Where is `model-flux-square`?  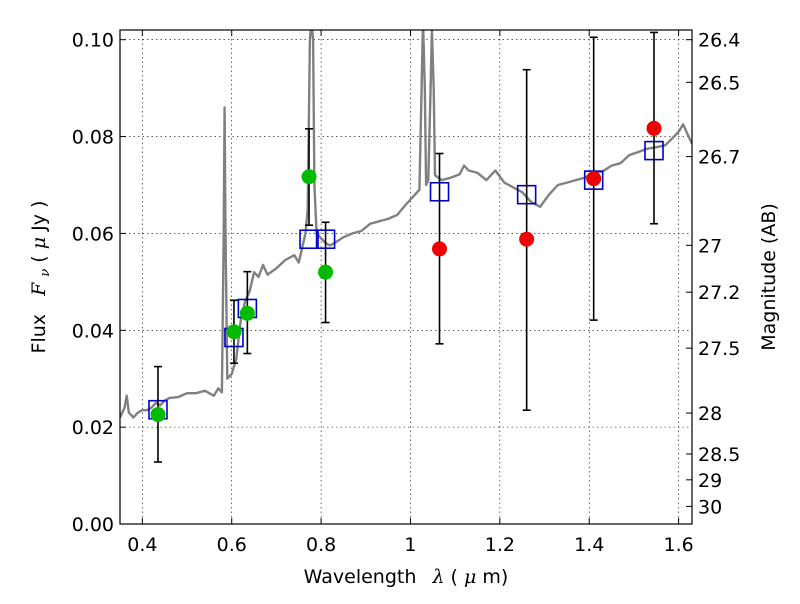
model-flux-square is located at coordinates (309, 239).